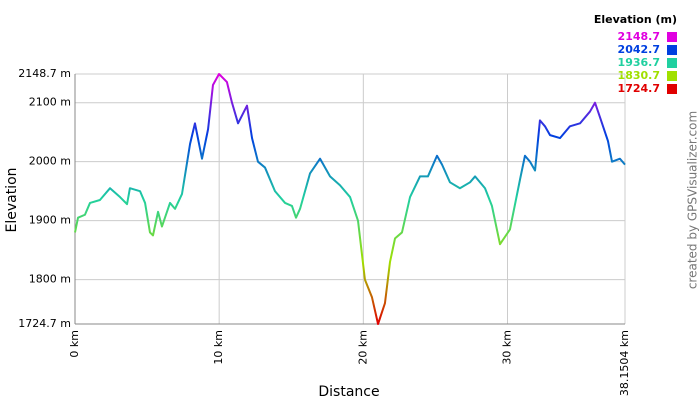 This screenshot has height=400, width=700. What do you see at coordinates (74, 344) in the screenshot?
I see `x-tick-label: 0 km` at bounding box center [74, 344].